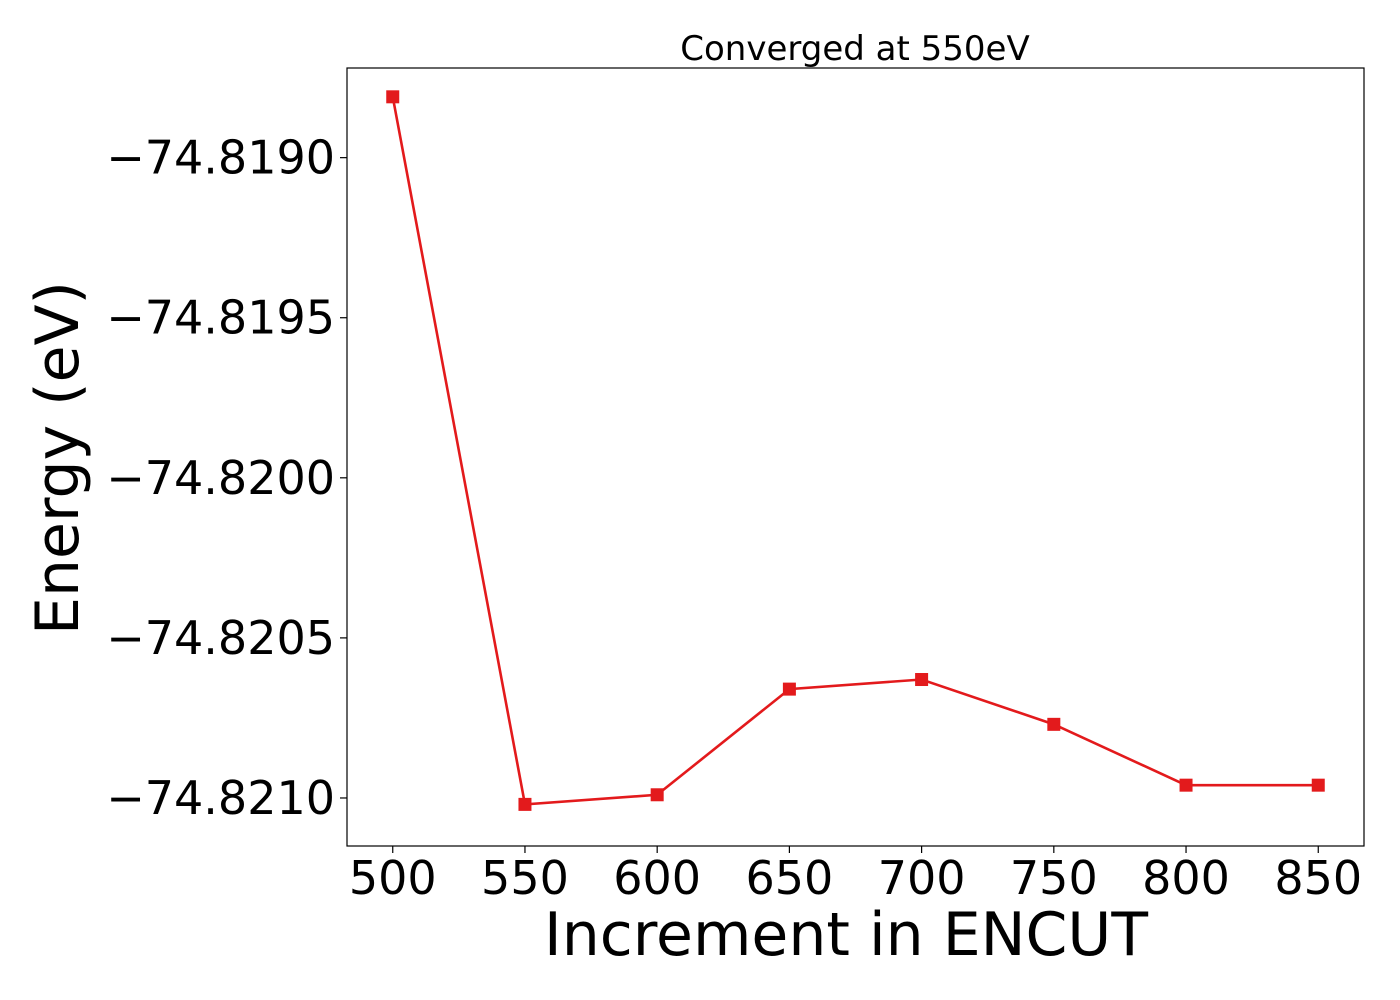 This screenshot has width=1400, height=1000. I want to click on x-axis-label: Increment in ENCUT, so click(846, 935).